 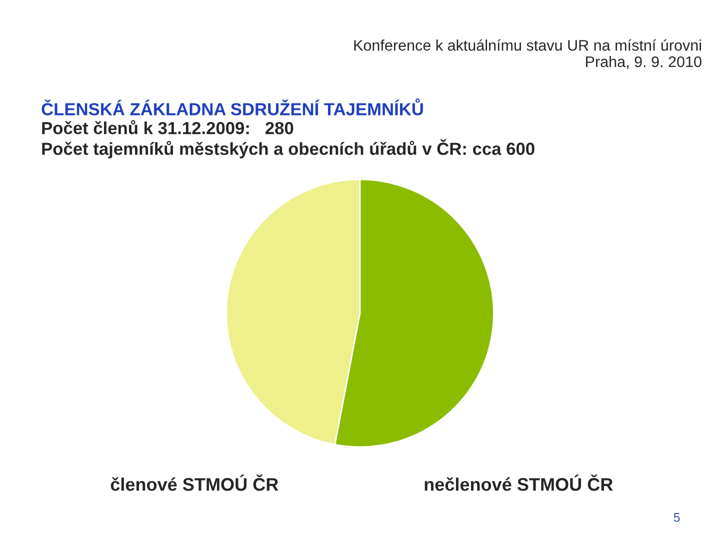 I want to click on chart-subtitle: Počet členů k 31.12.2009: 280 Počet tajemníků městských a obecních úřadů v ČR: cca 600, so click(x=288, y=139).